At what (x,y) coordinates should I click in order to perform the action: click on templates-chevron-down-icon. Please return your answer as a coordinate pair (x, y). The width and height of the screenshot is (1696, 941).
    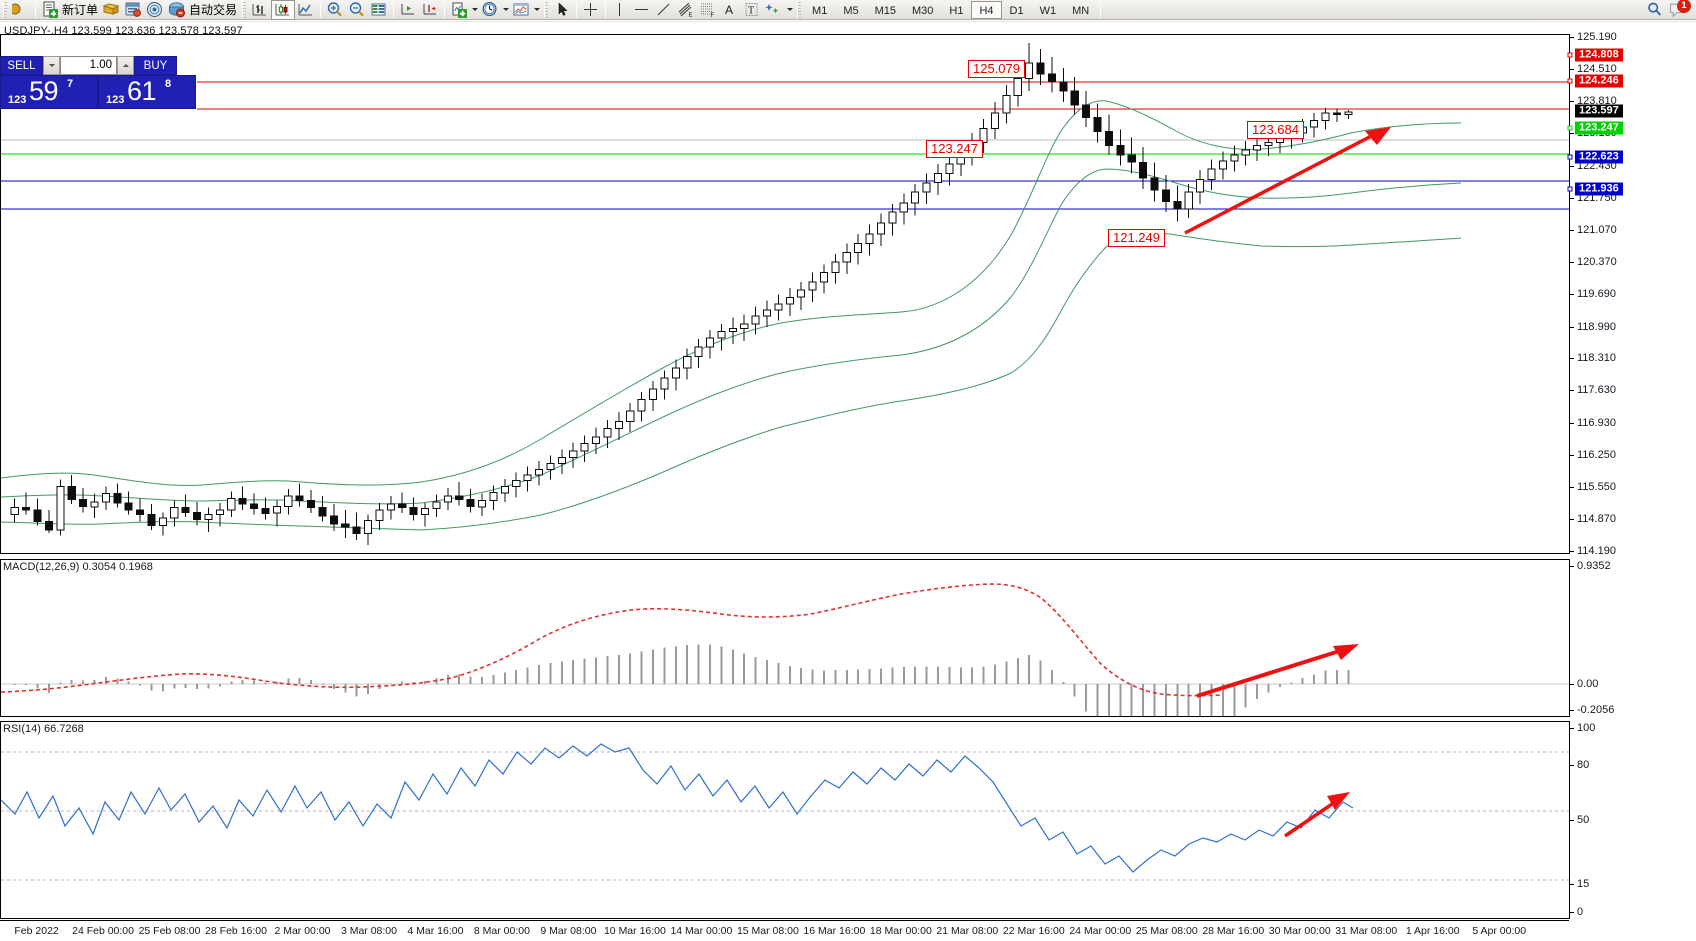
    Looking at the image, I should click on (536, 10).